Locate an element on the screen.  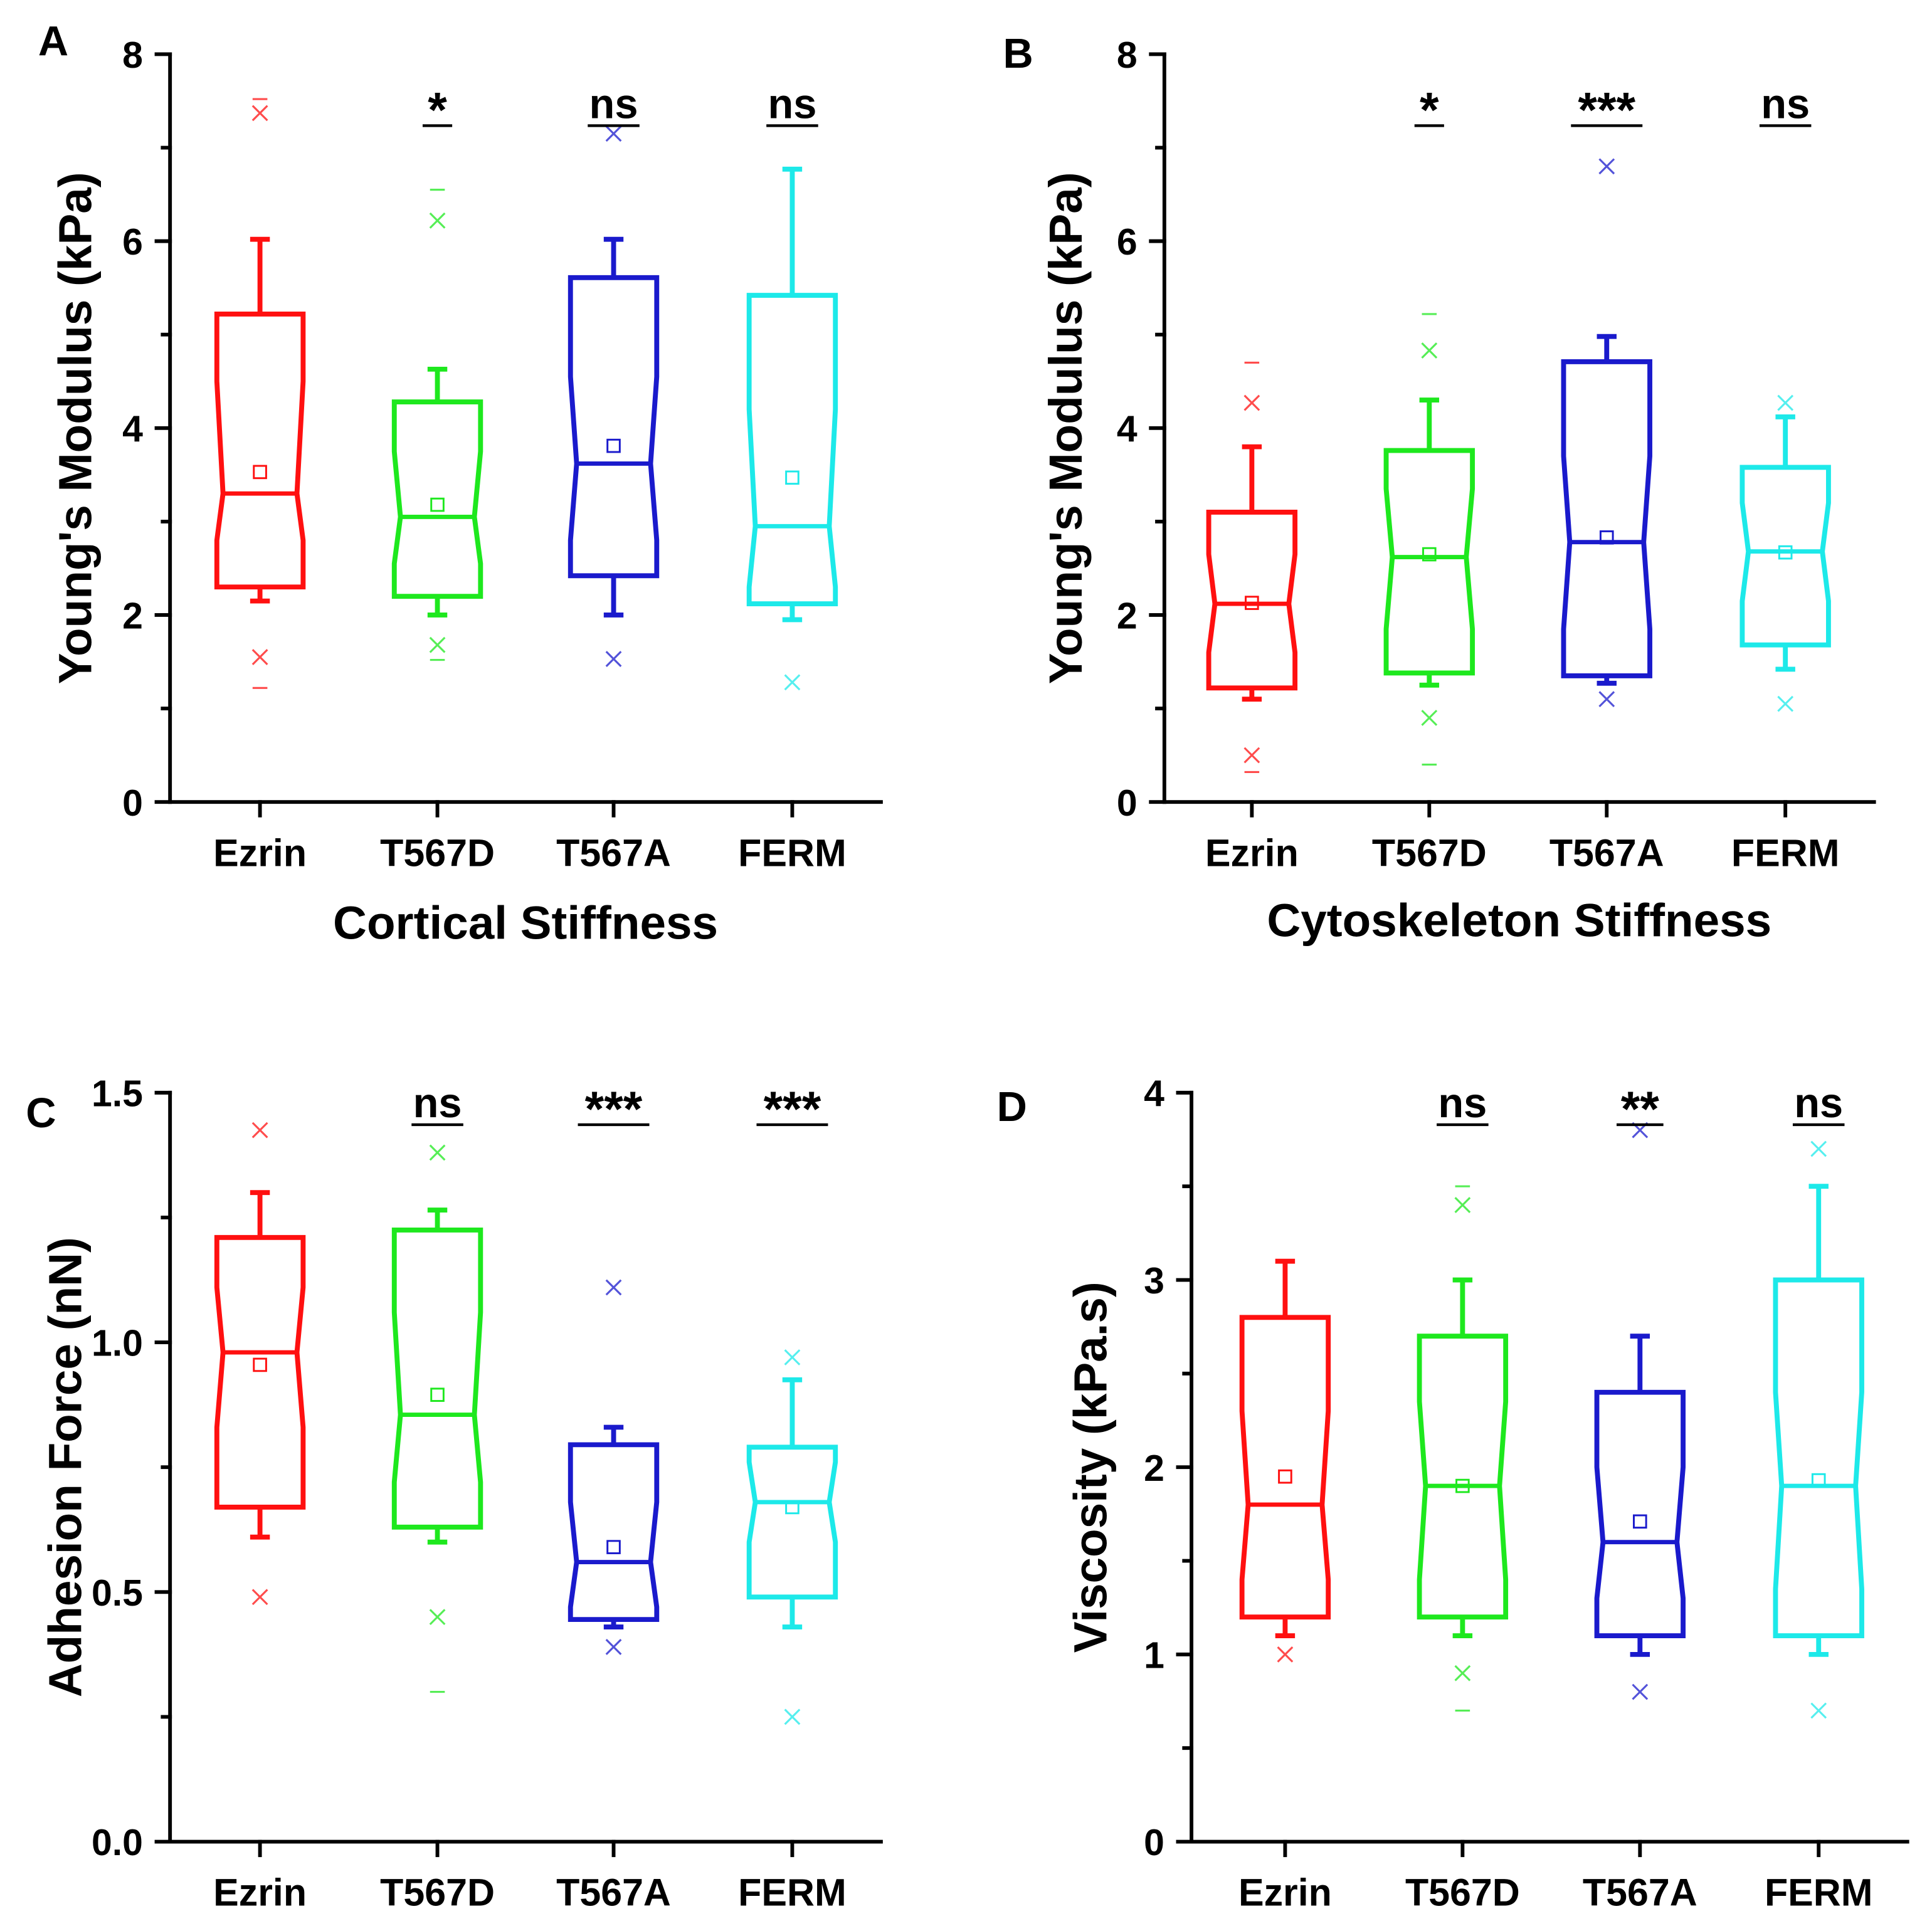
y-tick-label: 3 is located at coordinates (1154, 1281).